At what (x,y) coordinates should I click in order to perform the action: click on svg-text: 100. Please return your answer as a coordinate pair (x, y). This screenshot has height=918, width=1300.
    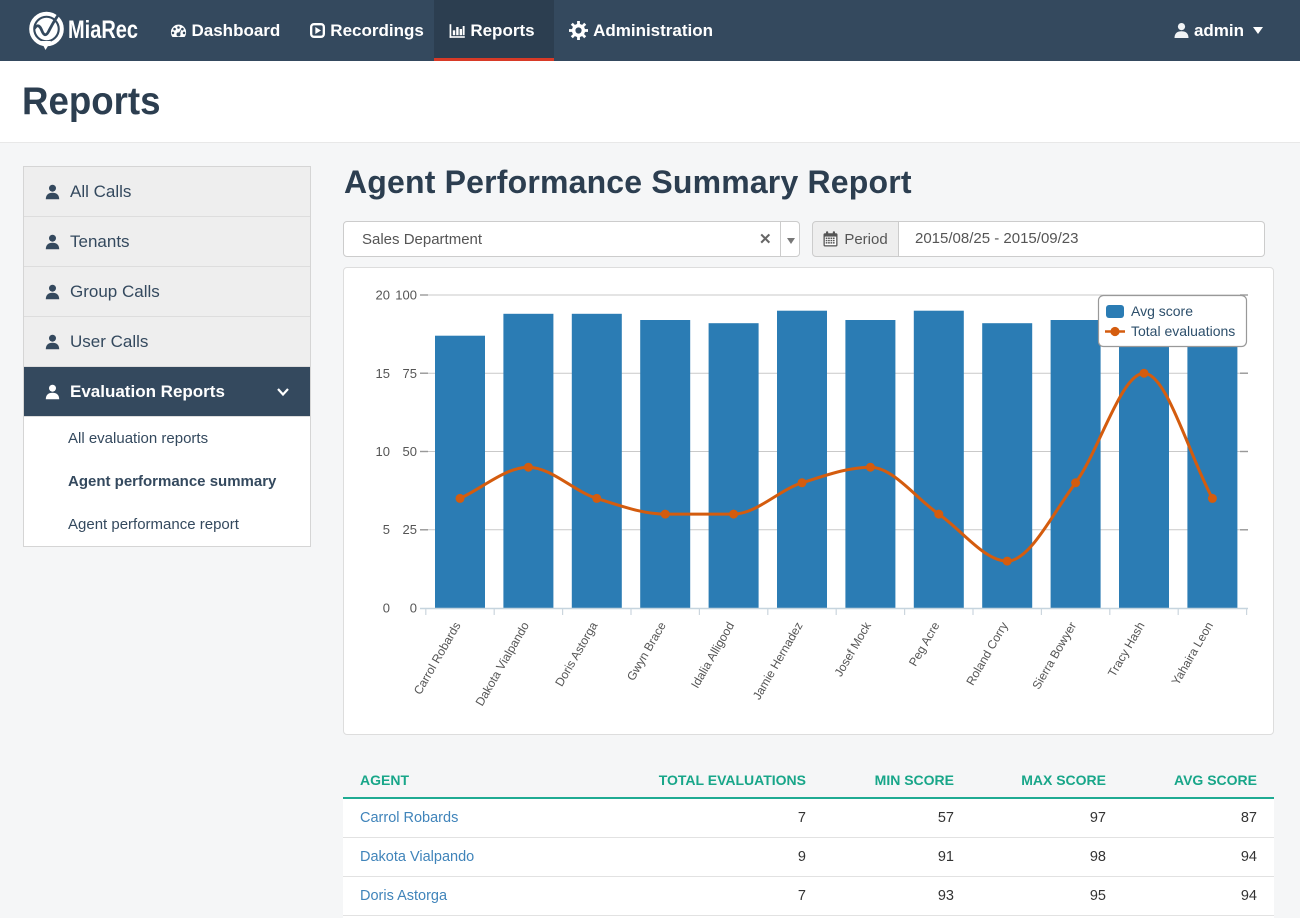
    Looking at the image, I should click on (406, 295).